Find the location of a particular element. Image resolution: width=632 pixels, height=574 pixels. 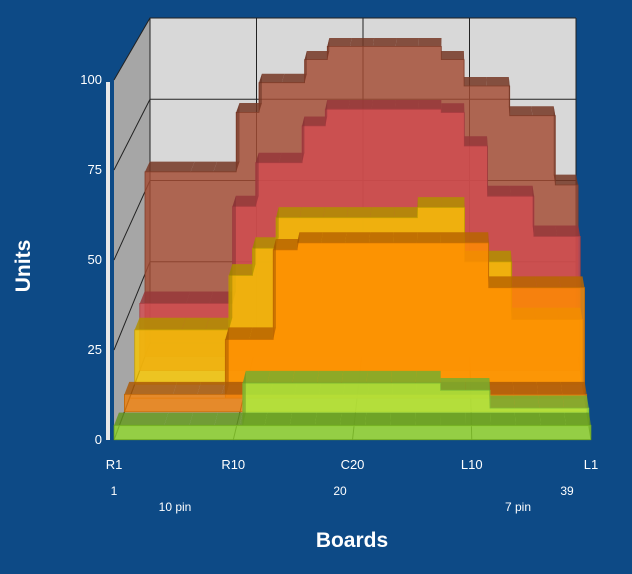

y-axis-ticks: 0 25 50 75 100 is located at coordinates (91, 259).